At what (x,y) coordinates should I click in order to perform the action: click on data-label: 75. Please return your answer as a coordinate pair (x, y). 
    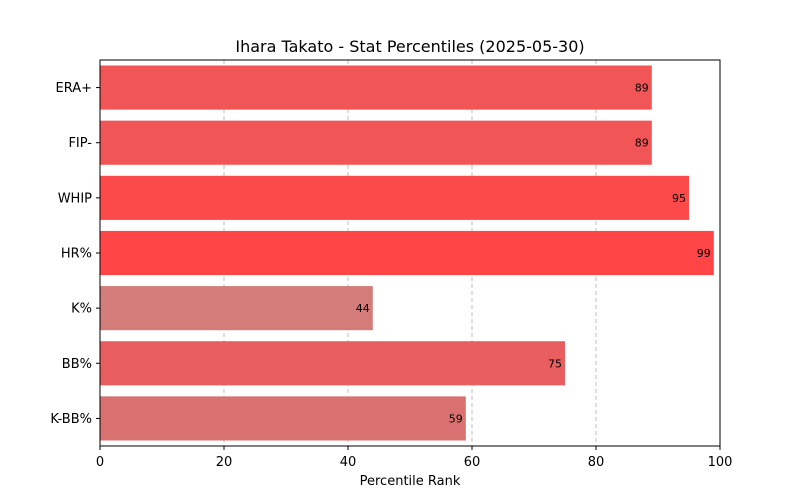
    Looking at the image, I should click on (555, 363).